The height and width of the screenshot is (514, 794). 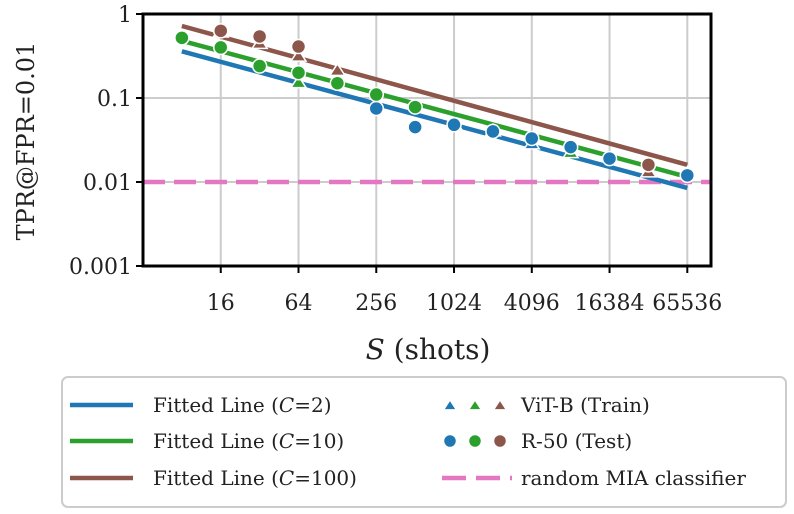 I want to click on y-axis-label: TPR@FPR=0.01, so click(x=26, y=141).